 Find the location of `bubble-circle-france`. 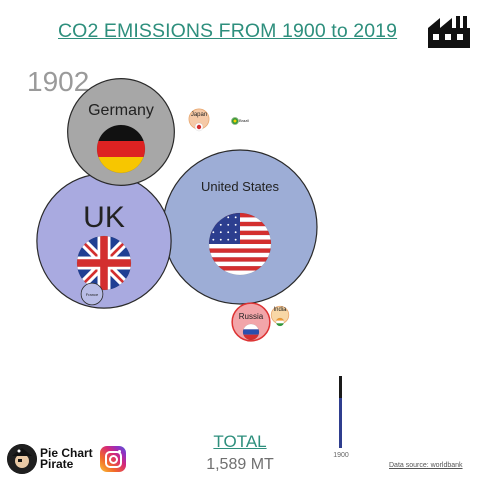

bubble-circle-france is located at coordinates (92, 294).